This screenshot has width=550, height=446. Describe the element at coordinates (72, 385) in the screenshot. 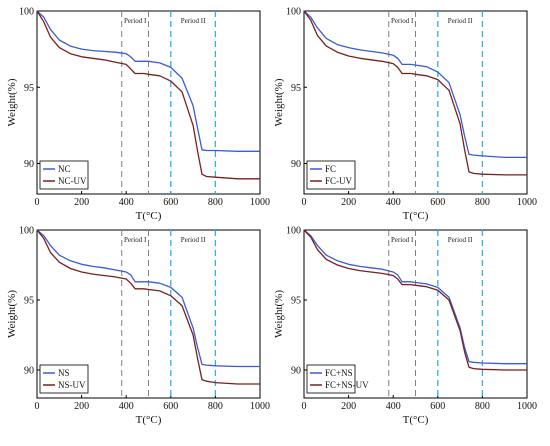

I see `legend-label: NS-UV` at that location.